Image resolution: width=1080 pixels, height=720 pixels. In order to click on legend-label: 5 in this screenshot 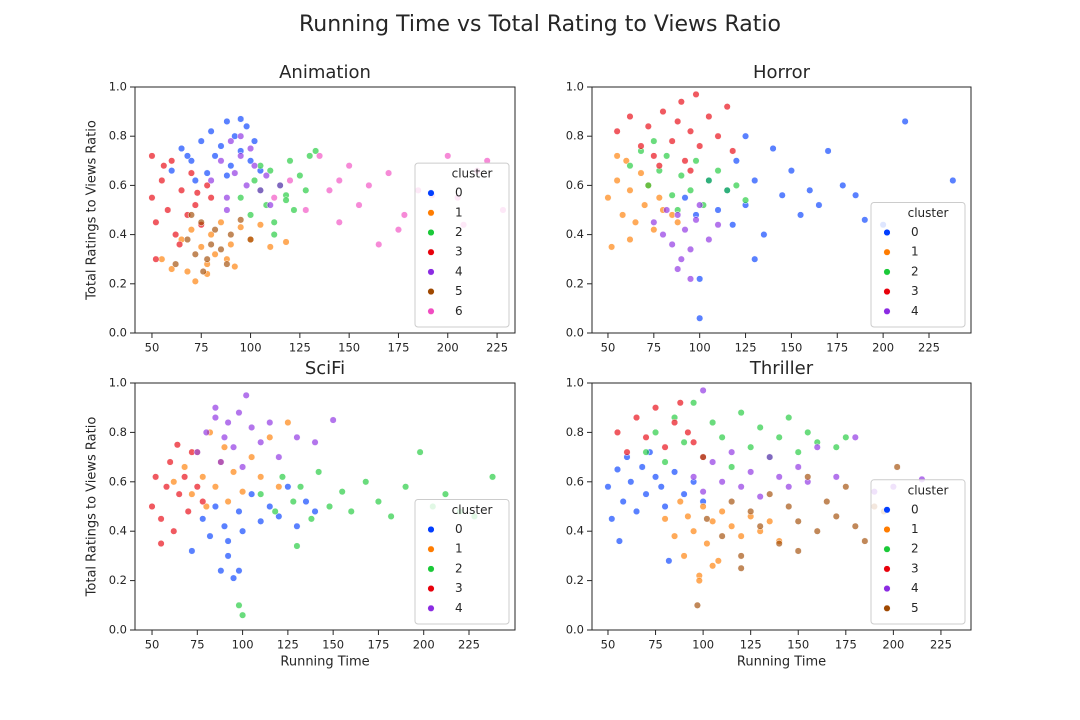, I will do `click(915, 608)`.